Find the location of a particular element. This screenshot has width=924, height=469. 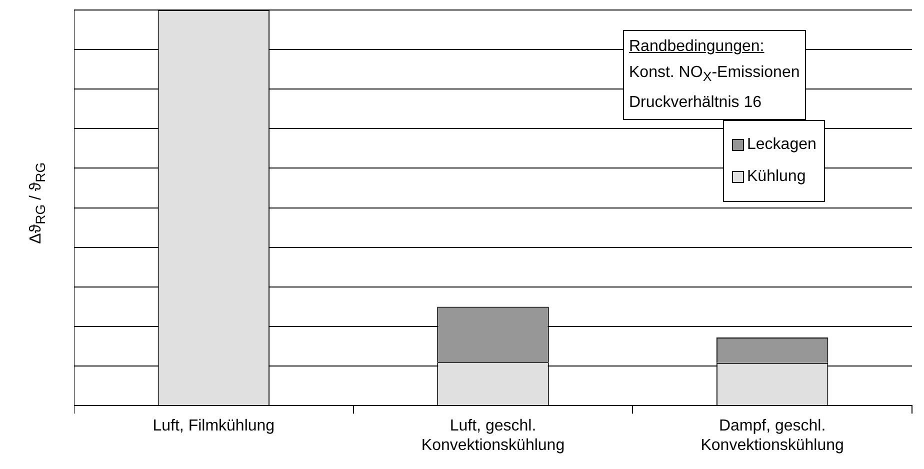

annotation: Konst. NO$_{X}$-Emissionen is located at coordinates (714, 74).